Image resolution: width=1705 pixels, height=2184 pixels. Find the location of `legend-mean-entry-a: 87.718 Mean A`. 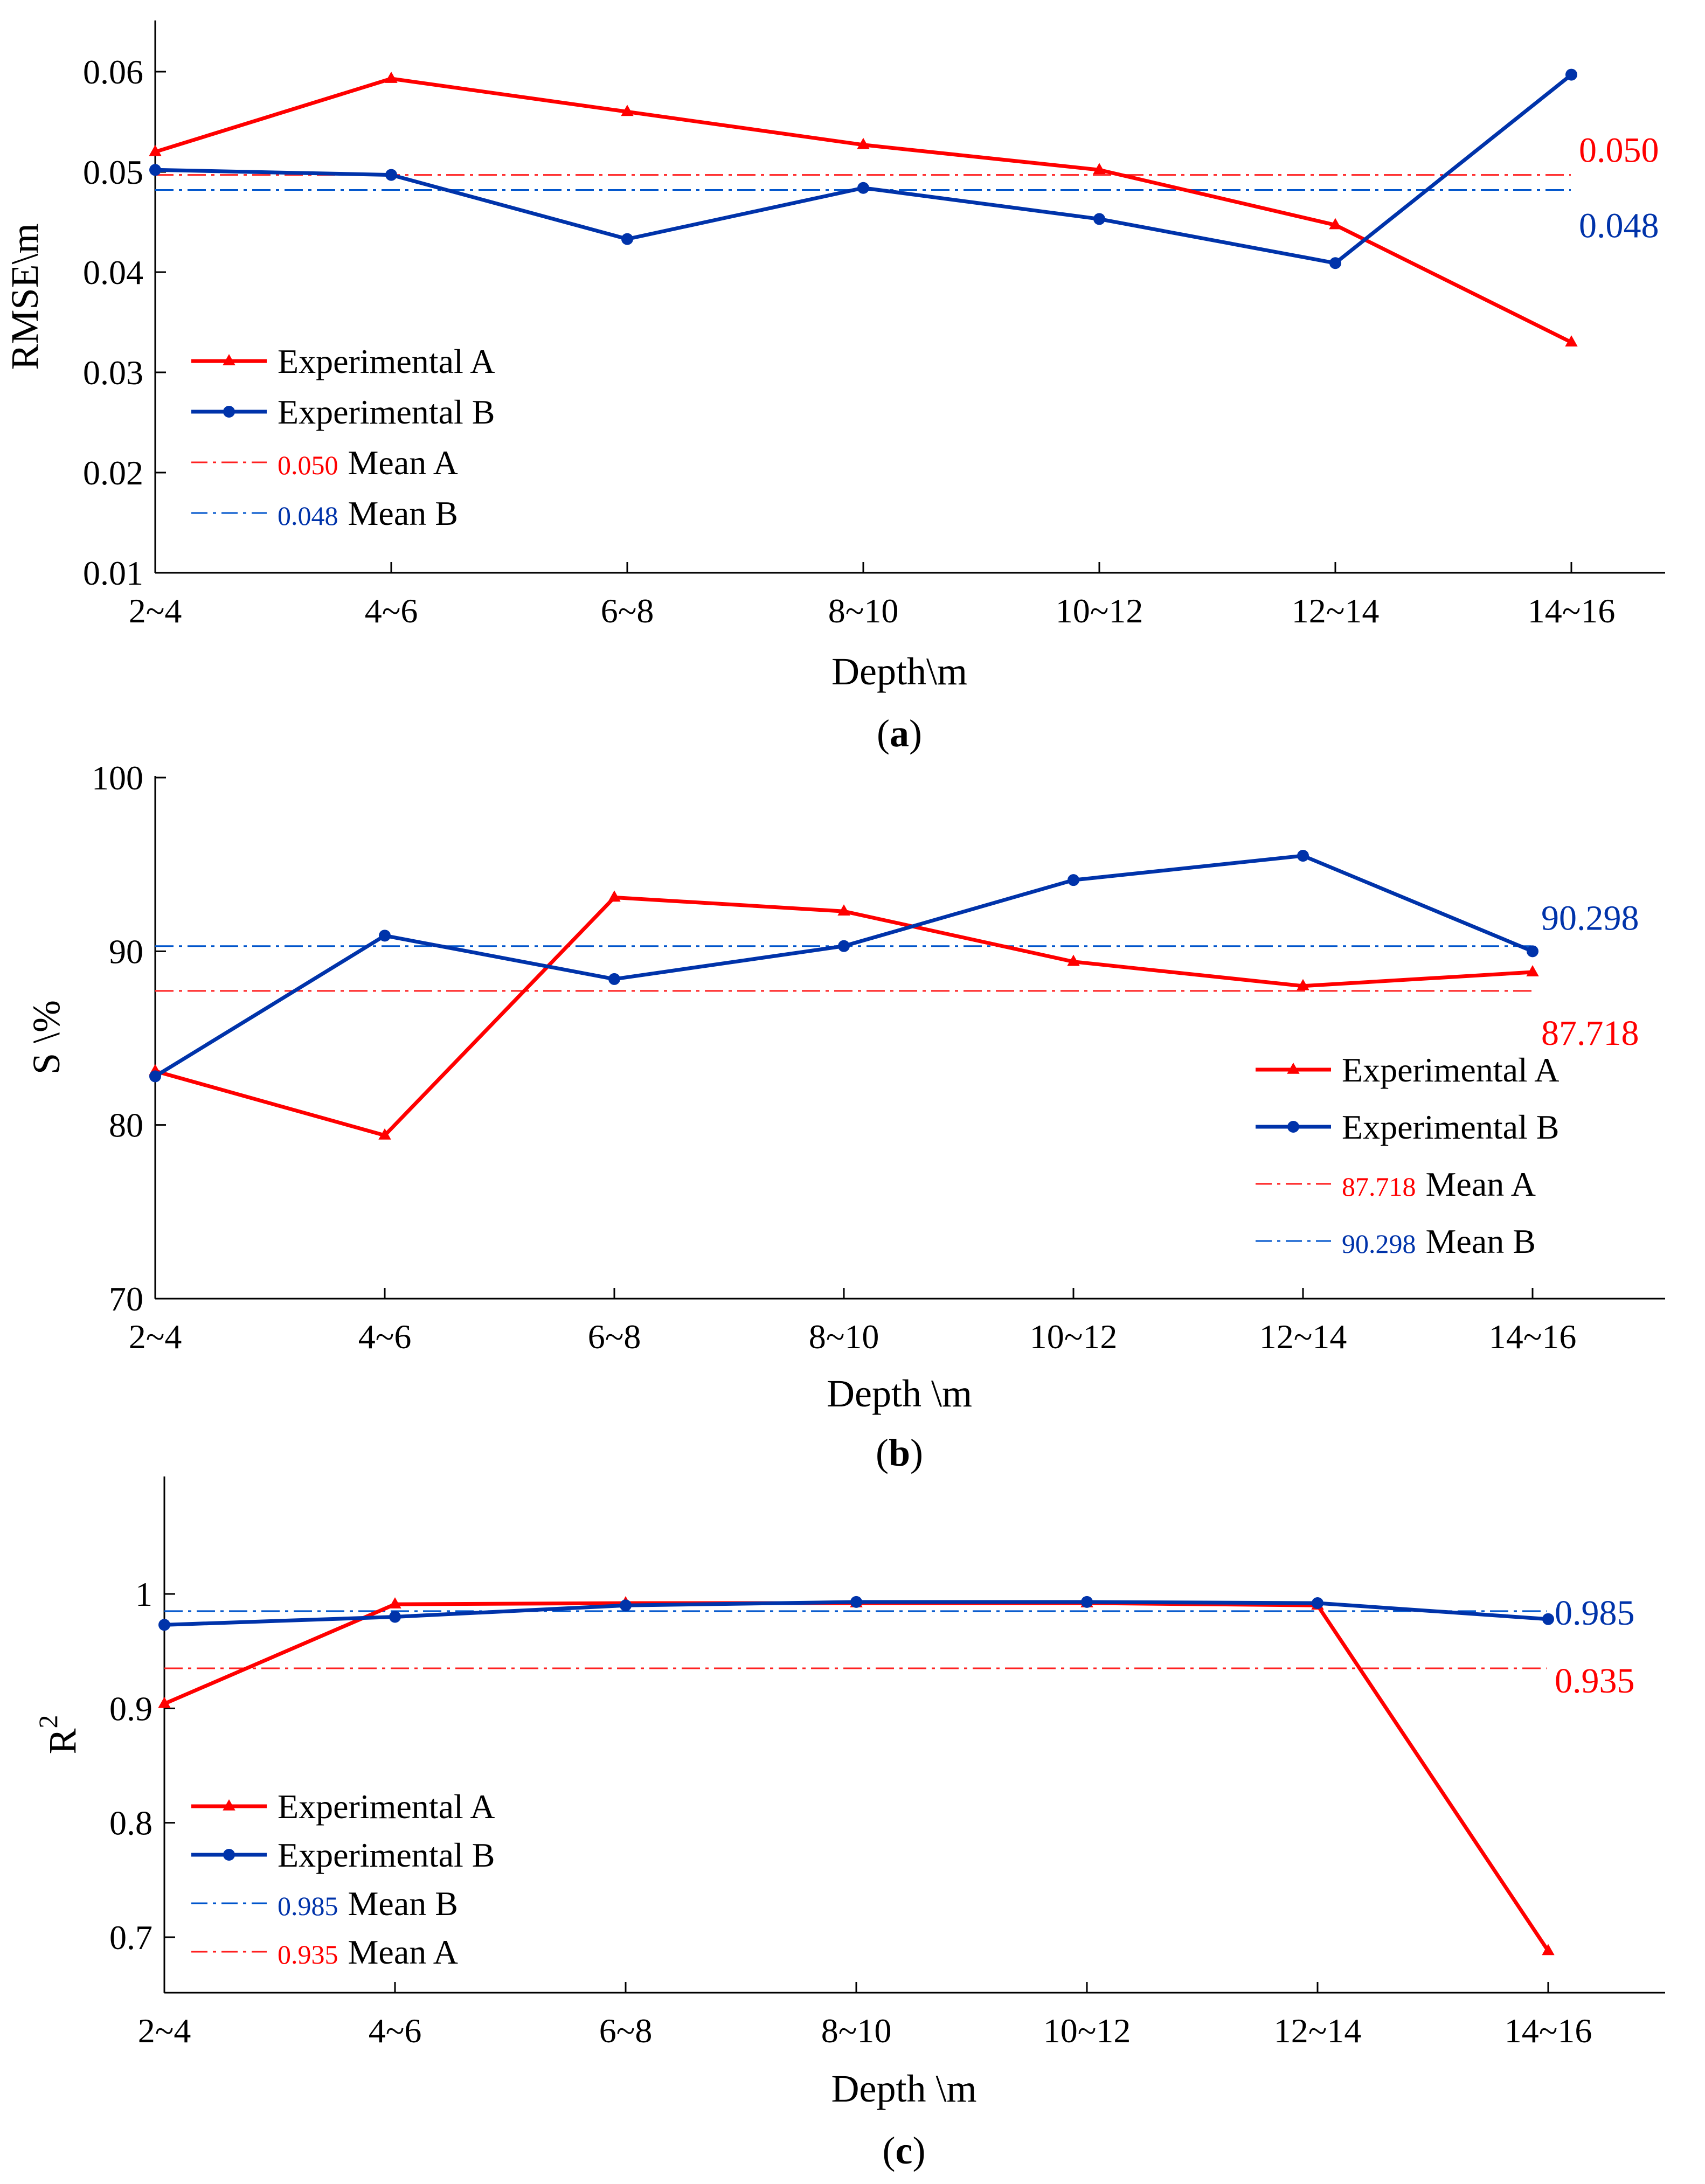

legend-mean-entry-a: 87.718 Mean A is located at coordinates (1439, 1184).